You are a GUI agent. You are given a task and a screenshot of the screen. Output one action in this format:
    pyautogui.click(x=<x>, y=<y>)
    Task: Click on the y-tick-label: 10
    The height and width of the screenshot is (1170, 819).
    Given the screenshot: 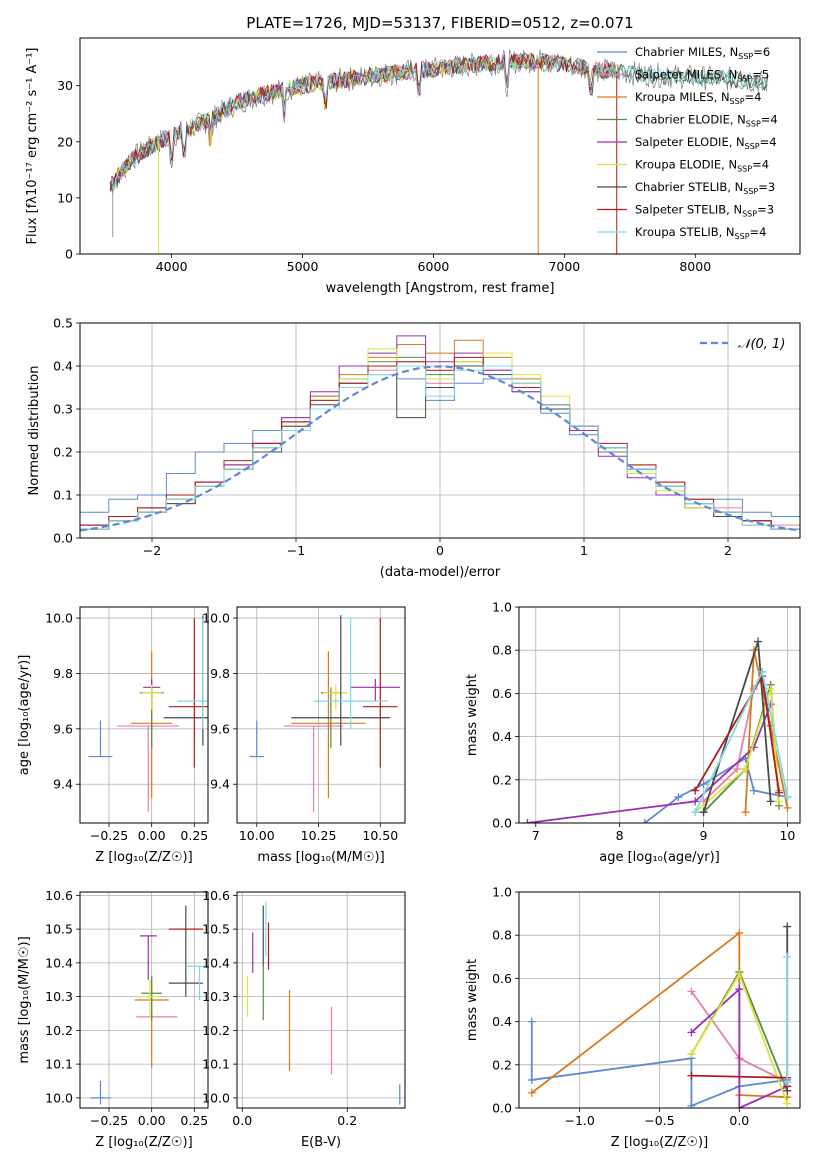 What is the action you would take?
    pyautogui.click(x=65, y=197)
    